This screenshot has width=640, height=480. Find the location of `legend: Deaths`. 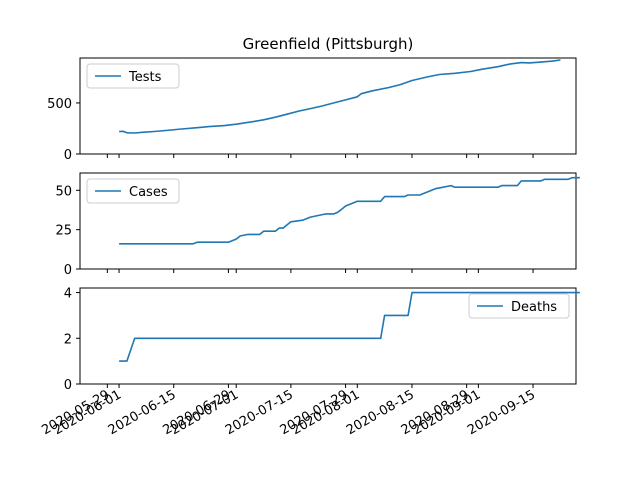

legend: Deaths is located at coordinates (519, 306).